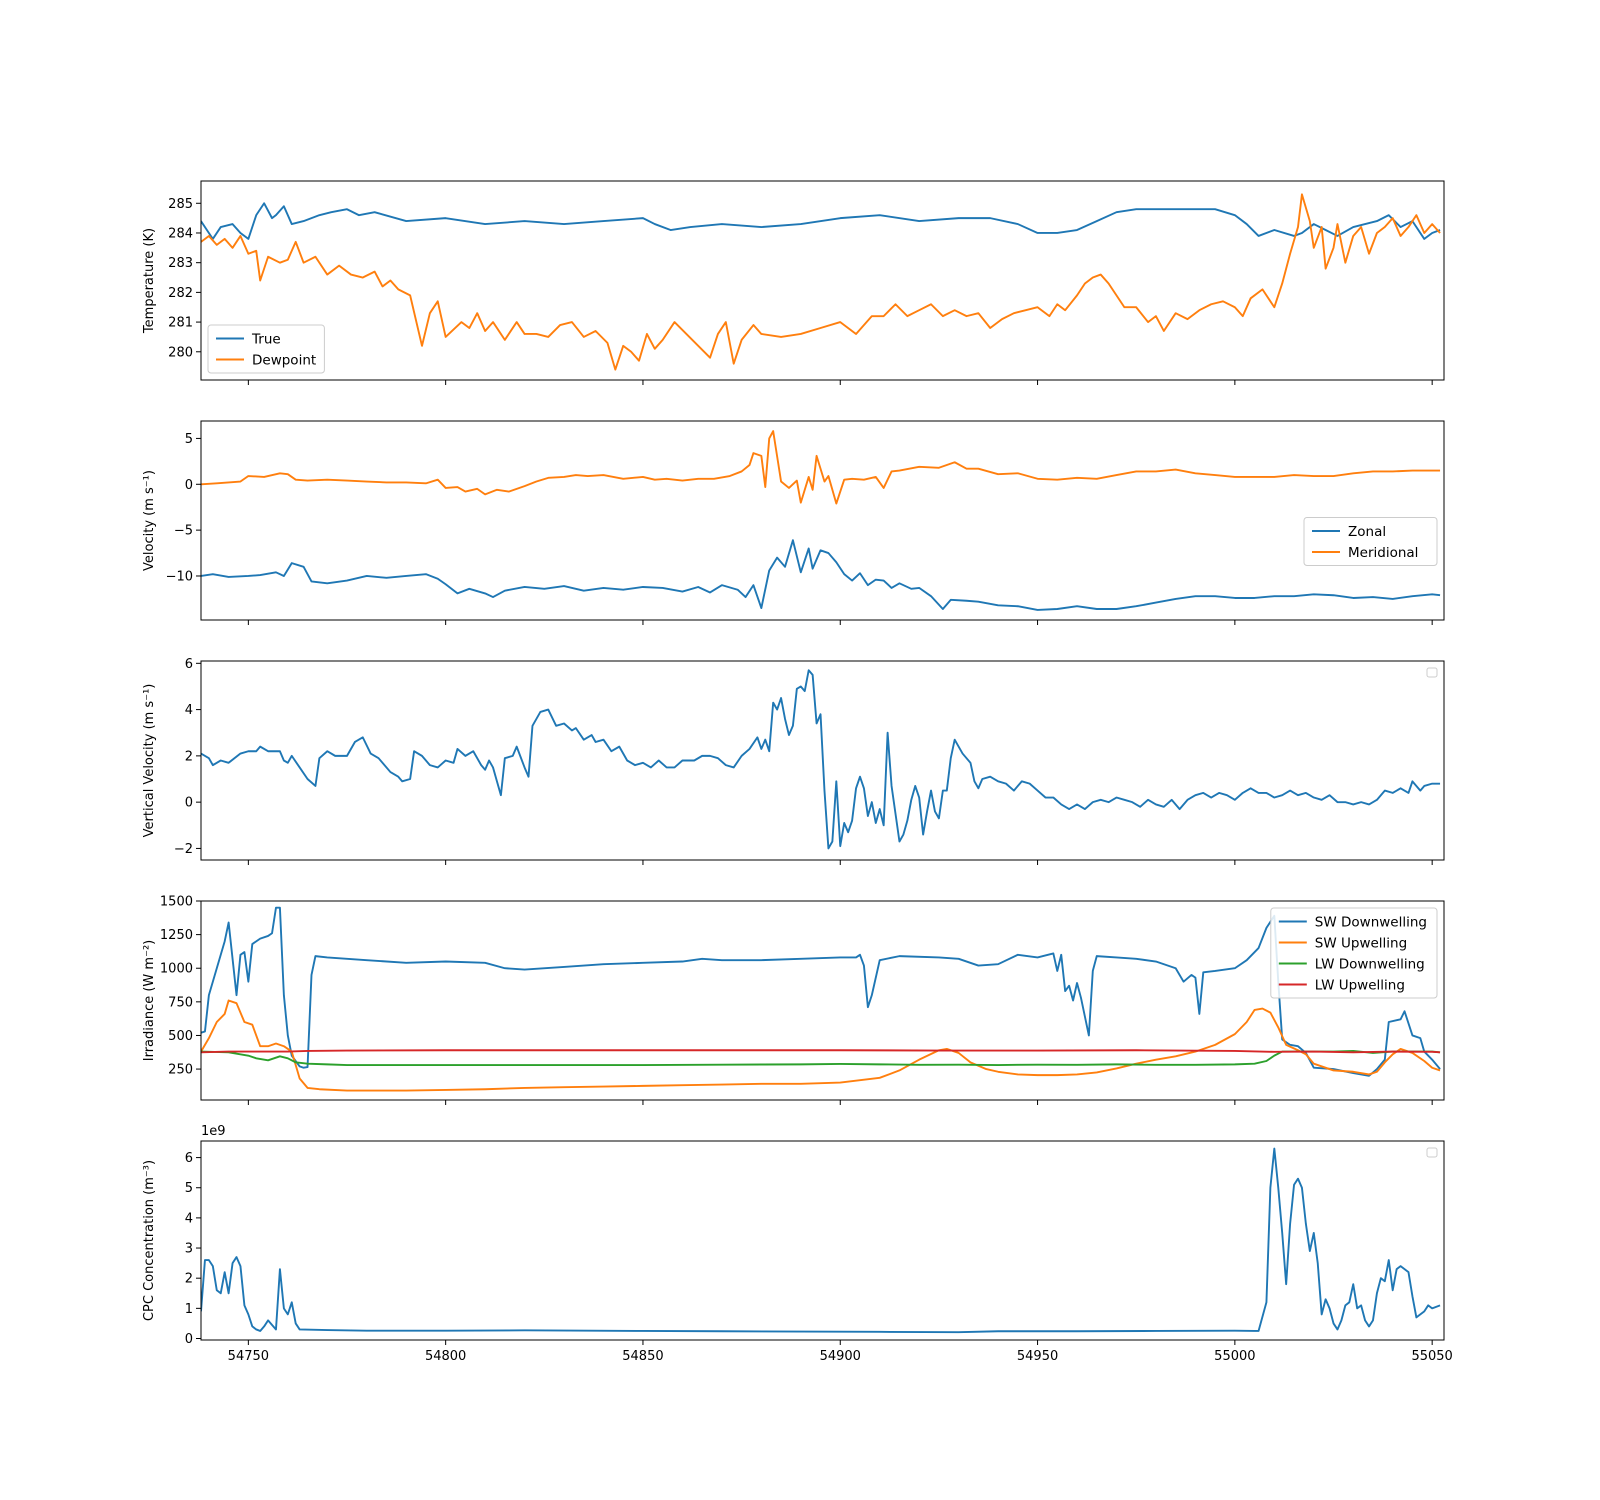  I want to click on y-tick-label: 1500, so click(176, 902).